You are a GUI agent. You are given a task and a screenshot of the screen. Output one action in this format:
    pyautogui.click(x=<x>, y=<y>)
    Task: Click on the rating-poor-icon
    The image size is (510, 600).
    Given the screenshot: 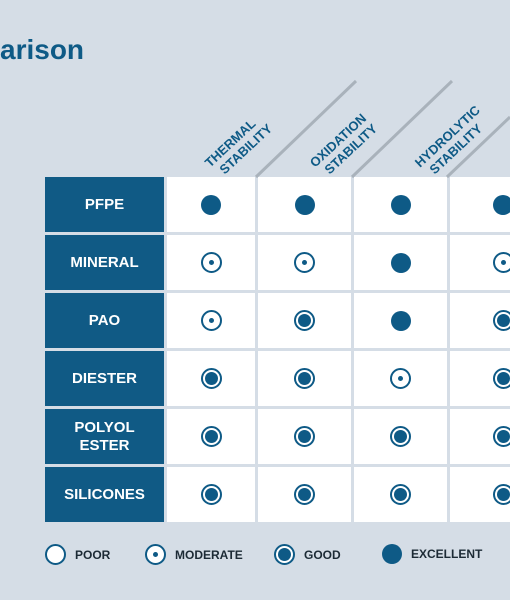 What is the action you would take?
    pyautogui.click(x=55, y=554)
    